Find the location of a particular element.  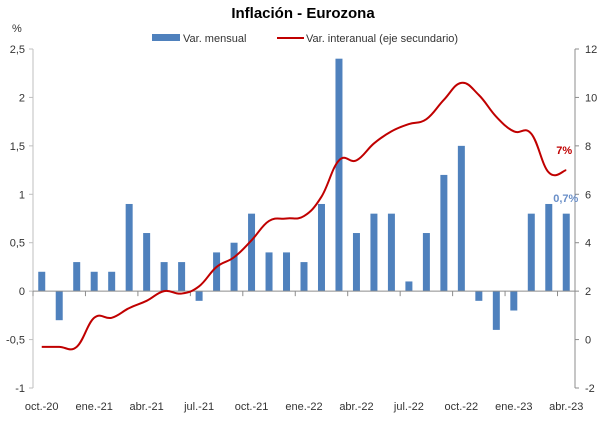

primary-y-tick-label: 2 is located at coordinates (22, 98).